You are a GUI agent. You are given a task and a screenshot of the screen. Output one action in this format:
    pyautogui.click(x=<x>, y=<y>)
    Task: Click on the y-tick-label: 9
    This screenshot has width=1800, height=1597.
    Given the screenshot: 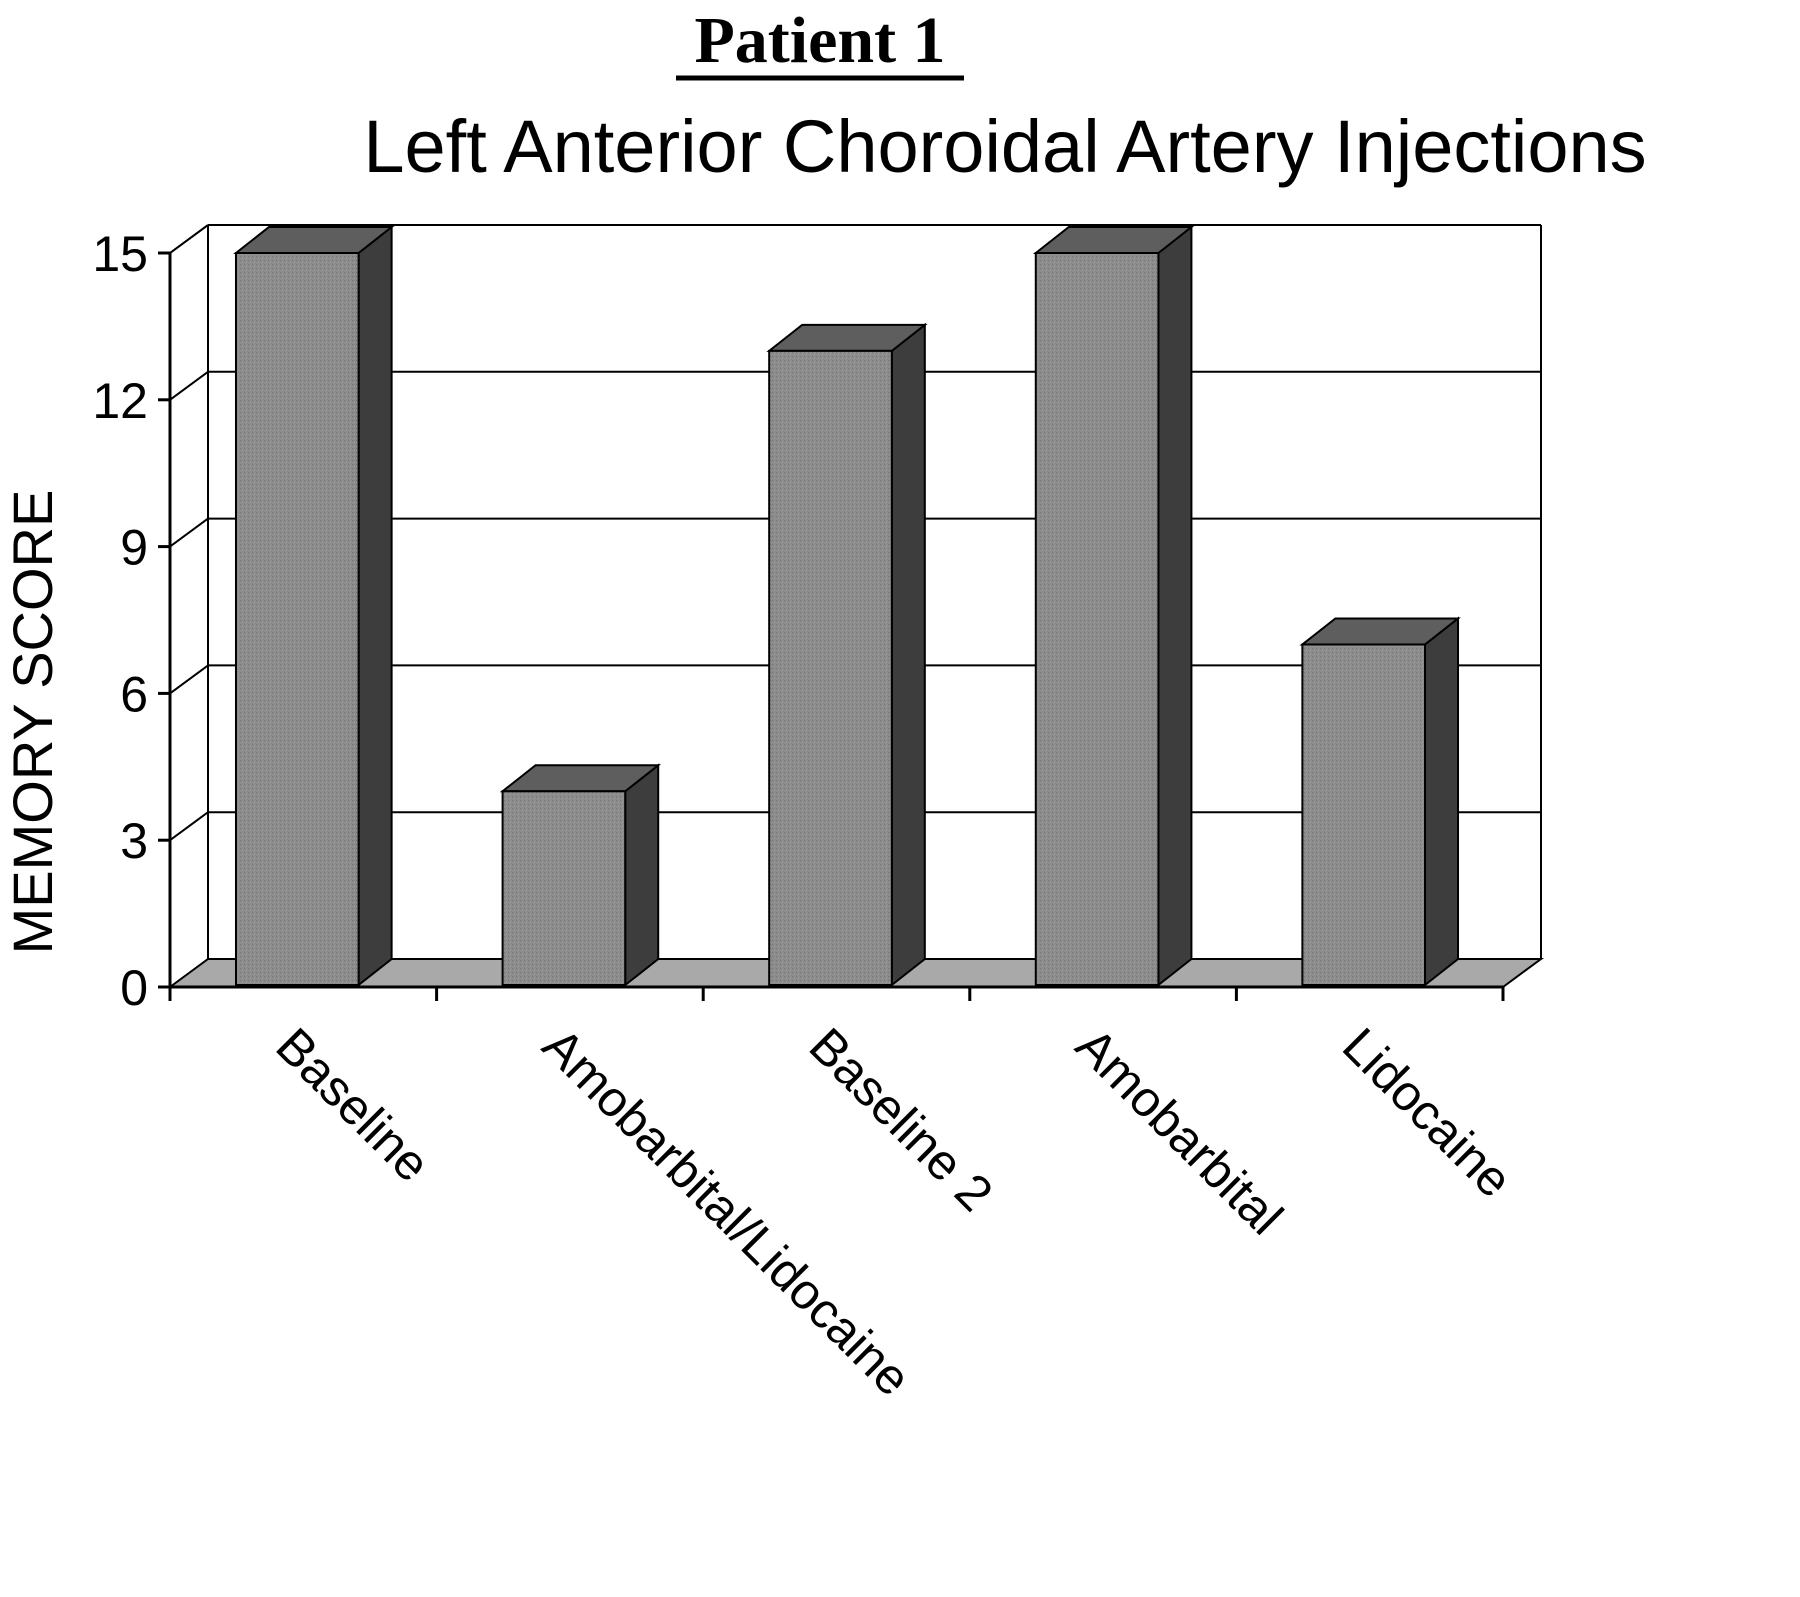 What is the action you would take?
    pyautogui.click(x=134, y=548)
    